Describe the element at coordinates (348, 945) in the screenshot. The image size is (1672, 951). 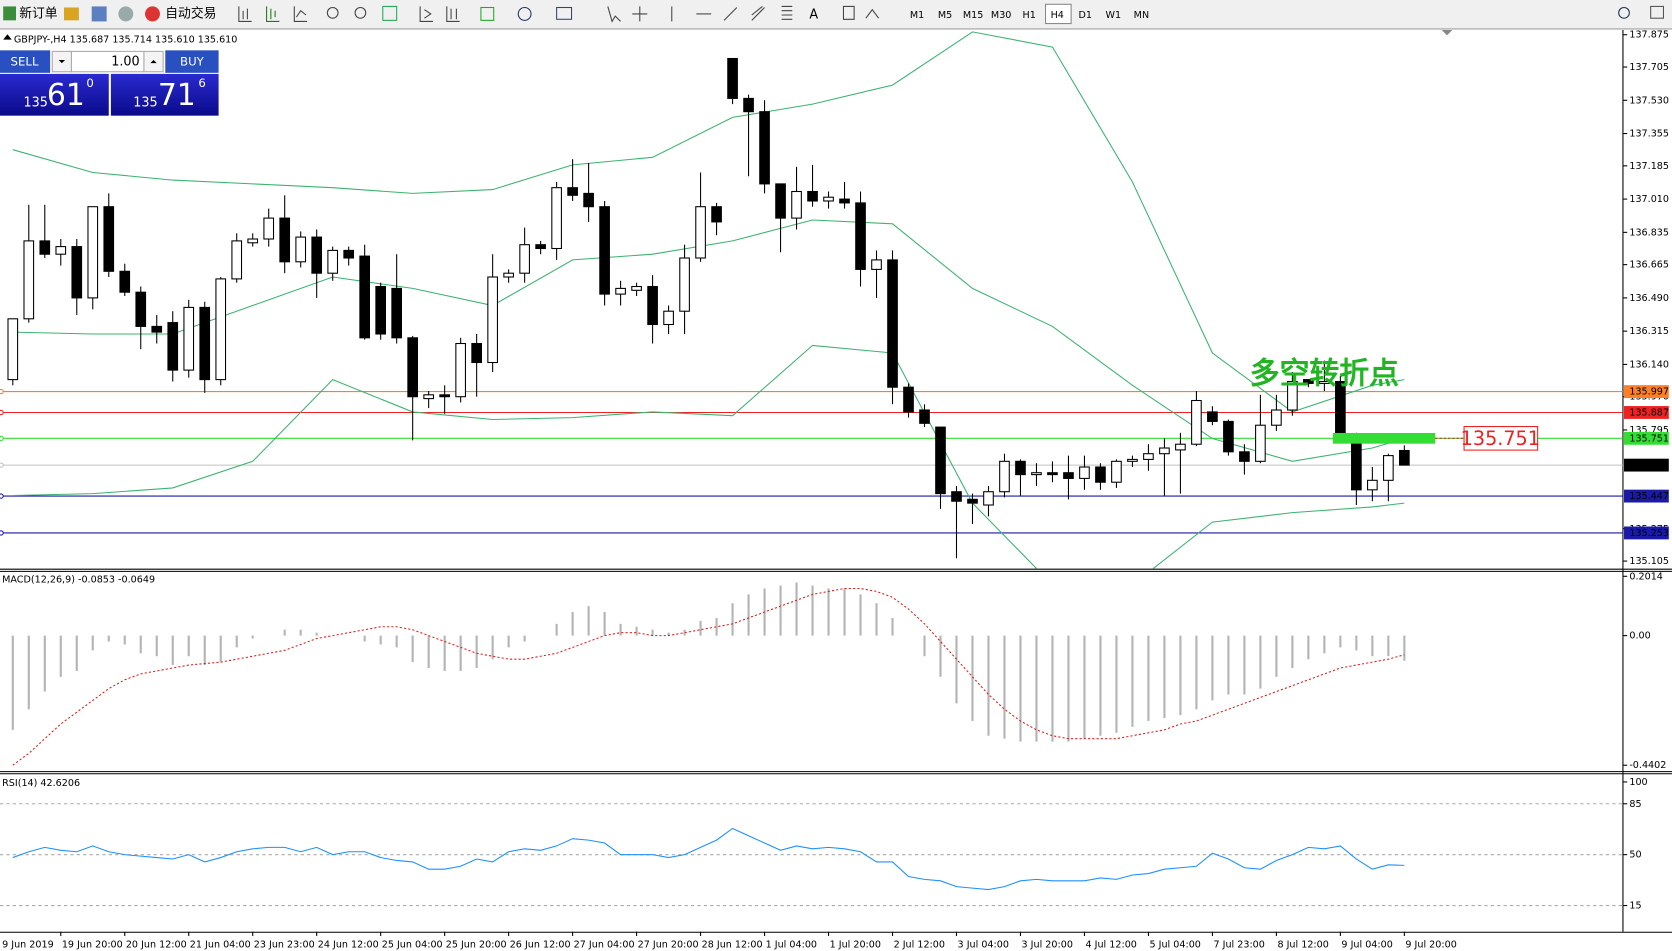
I see `x-tick-label: 24 Jun 12:00` at that location.